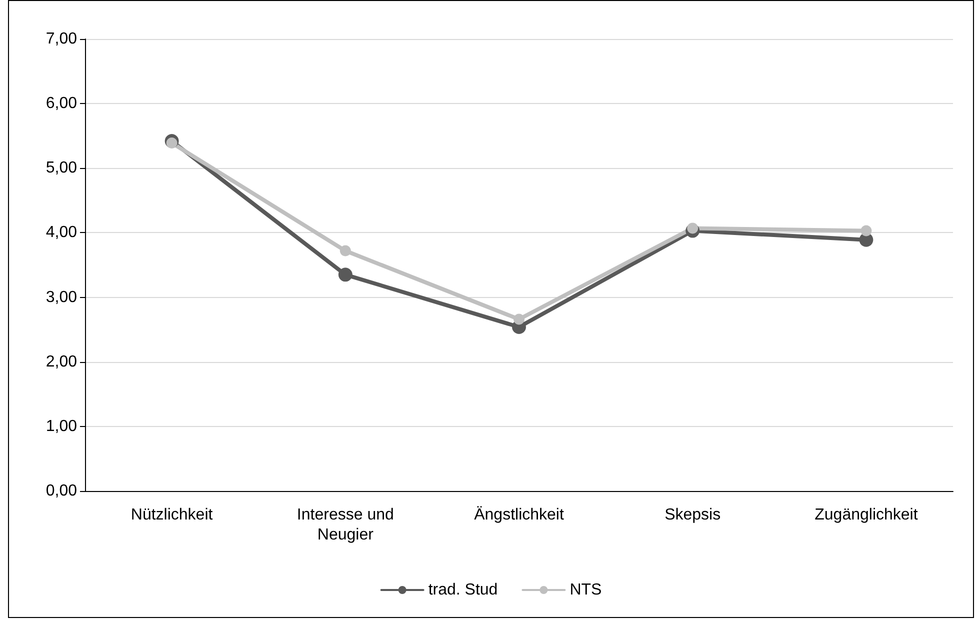  Describe the element at coordinates (62, 168) in the screenshot. I see `y-tick-label: 5,00` at that location.